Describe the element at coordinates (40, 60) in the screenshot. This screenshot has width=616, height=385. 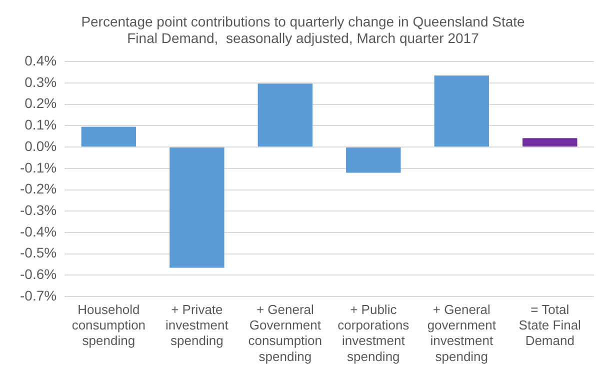
I see `y-tick-label: 0.4%` at that location.